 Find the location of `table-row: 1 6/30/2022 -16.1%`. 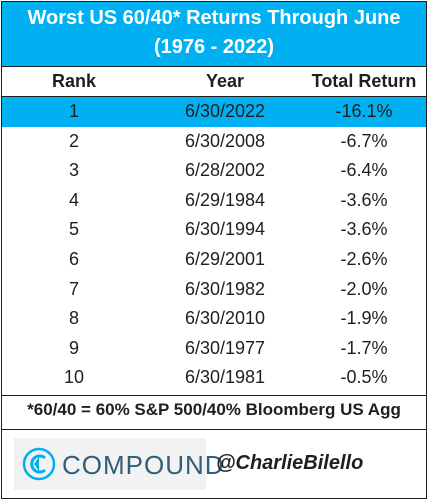

table-row: 1 6/30/2022 -16.1% is located at coordinates (214, 112).